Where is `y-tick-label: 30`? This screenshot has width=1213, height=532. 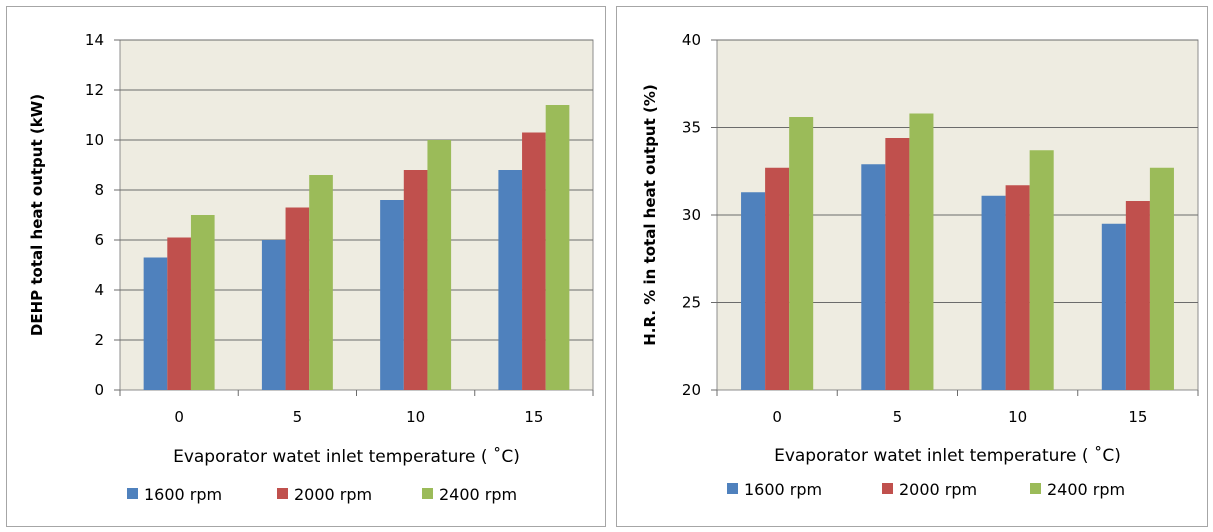
y-tick-label: 30 is located at coordinates (691, 215).